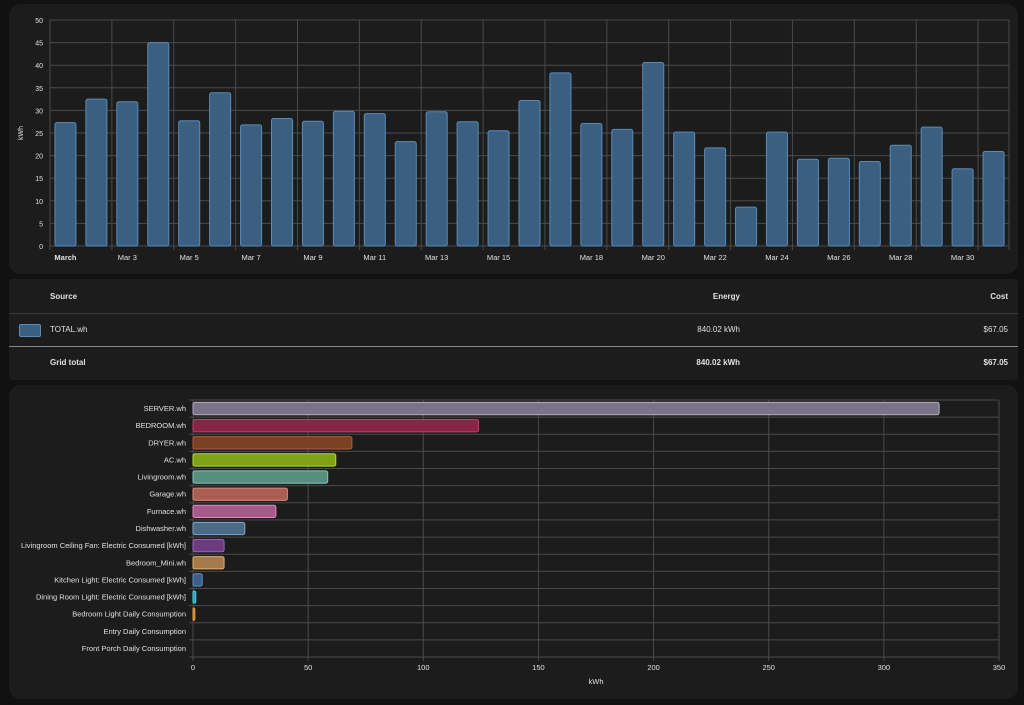  What do you see at coordinates (127, 257) in the screenshot?
I see `x-tick-label: Mar 3` at bounding box center [127, 257].